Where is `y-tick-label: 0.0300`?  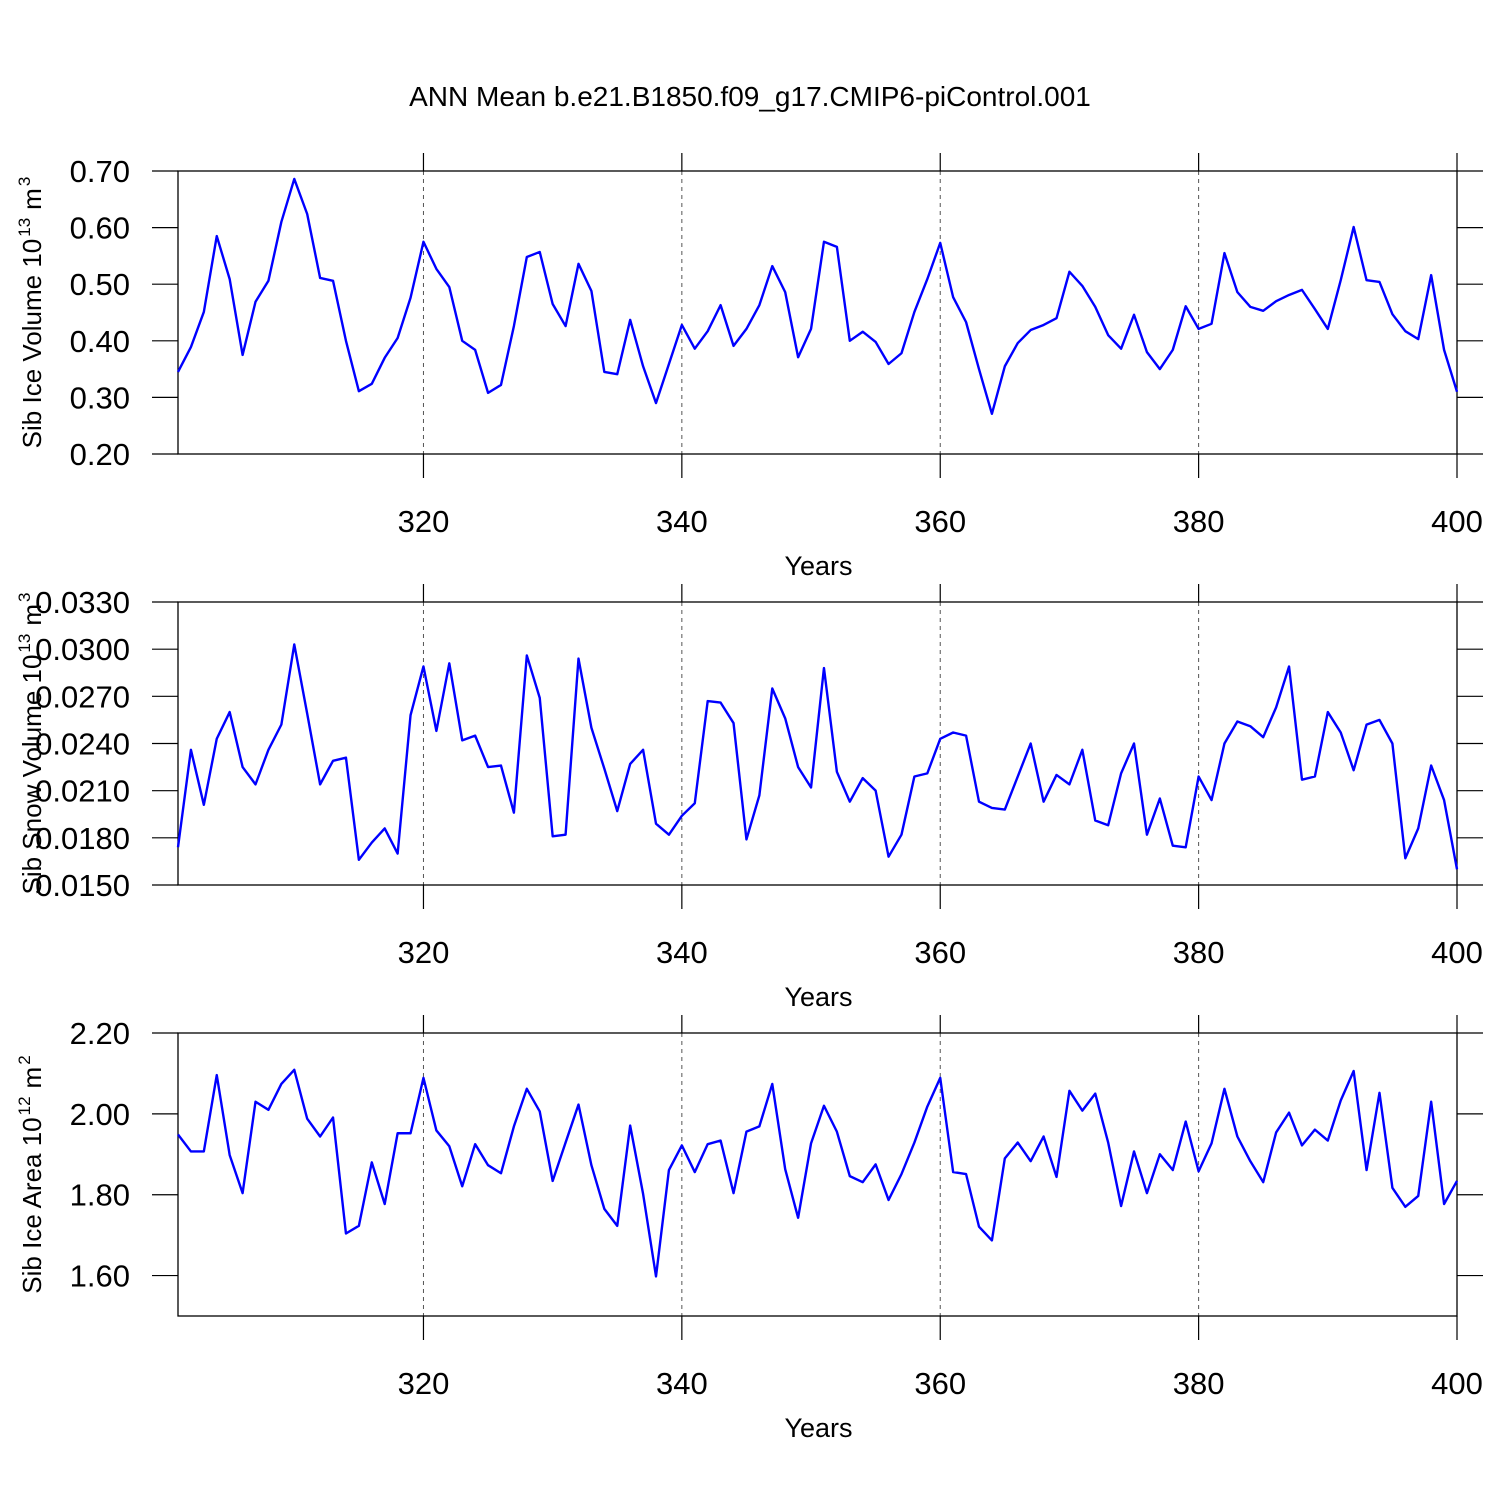
y-tick-label: 0.0300 is located at coordinates (82, 649).